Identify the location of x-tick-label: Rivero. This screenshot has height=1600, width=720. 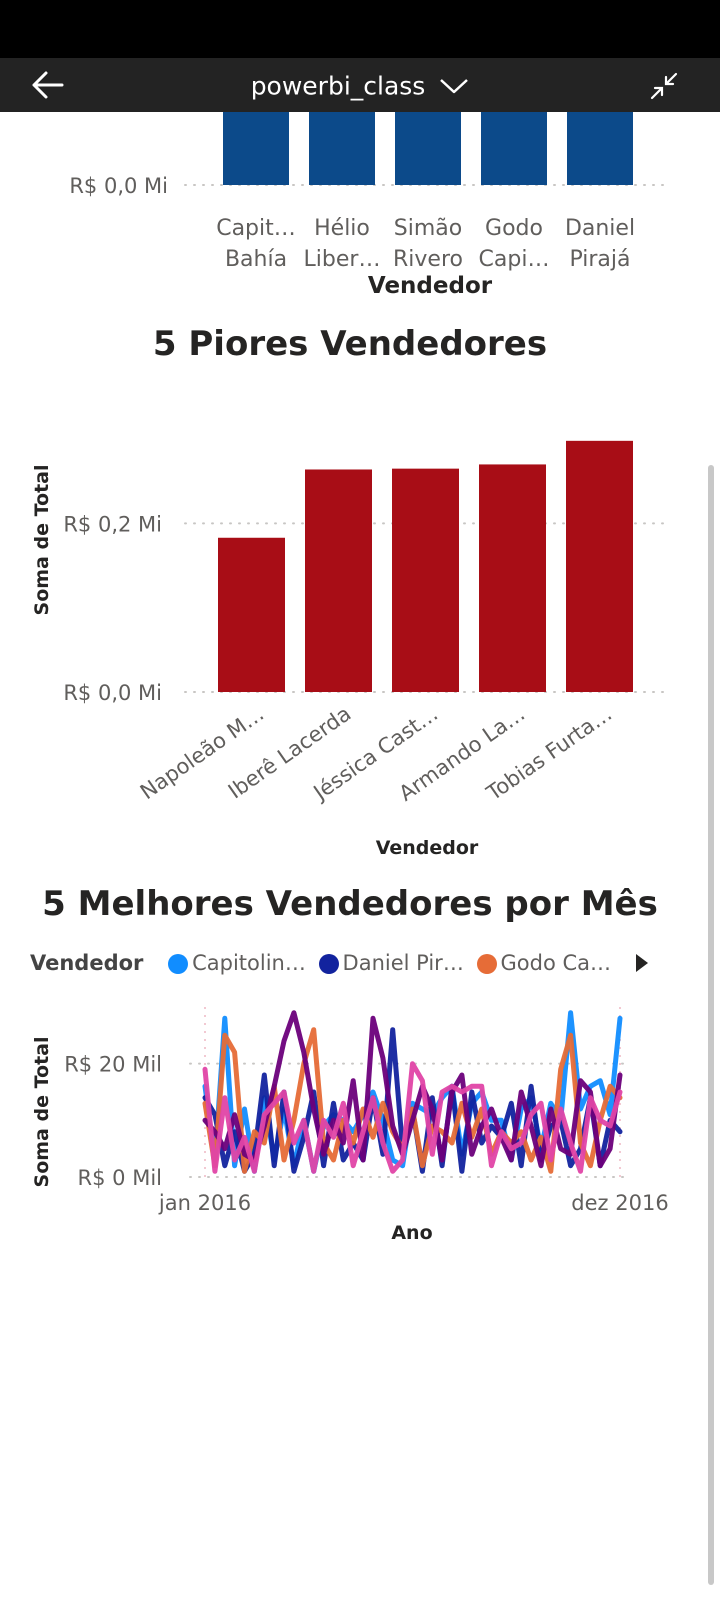
(428, 259).